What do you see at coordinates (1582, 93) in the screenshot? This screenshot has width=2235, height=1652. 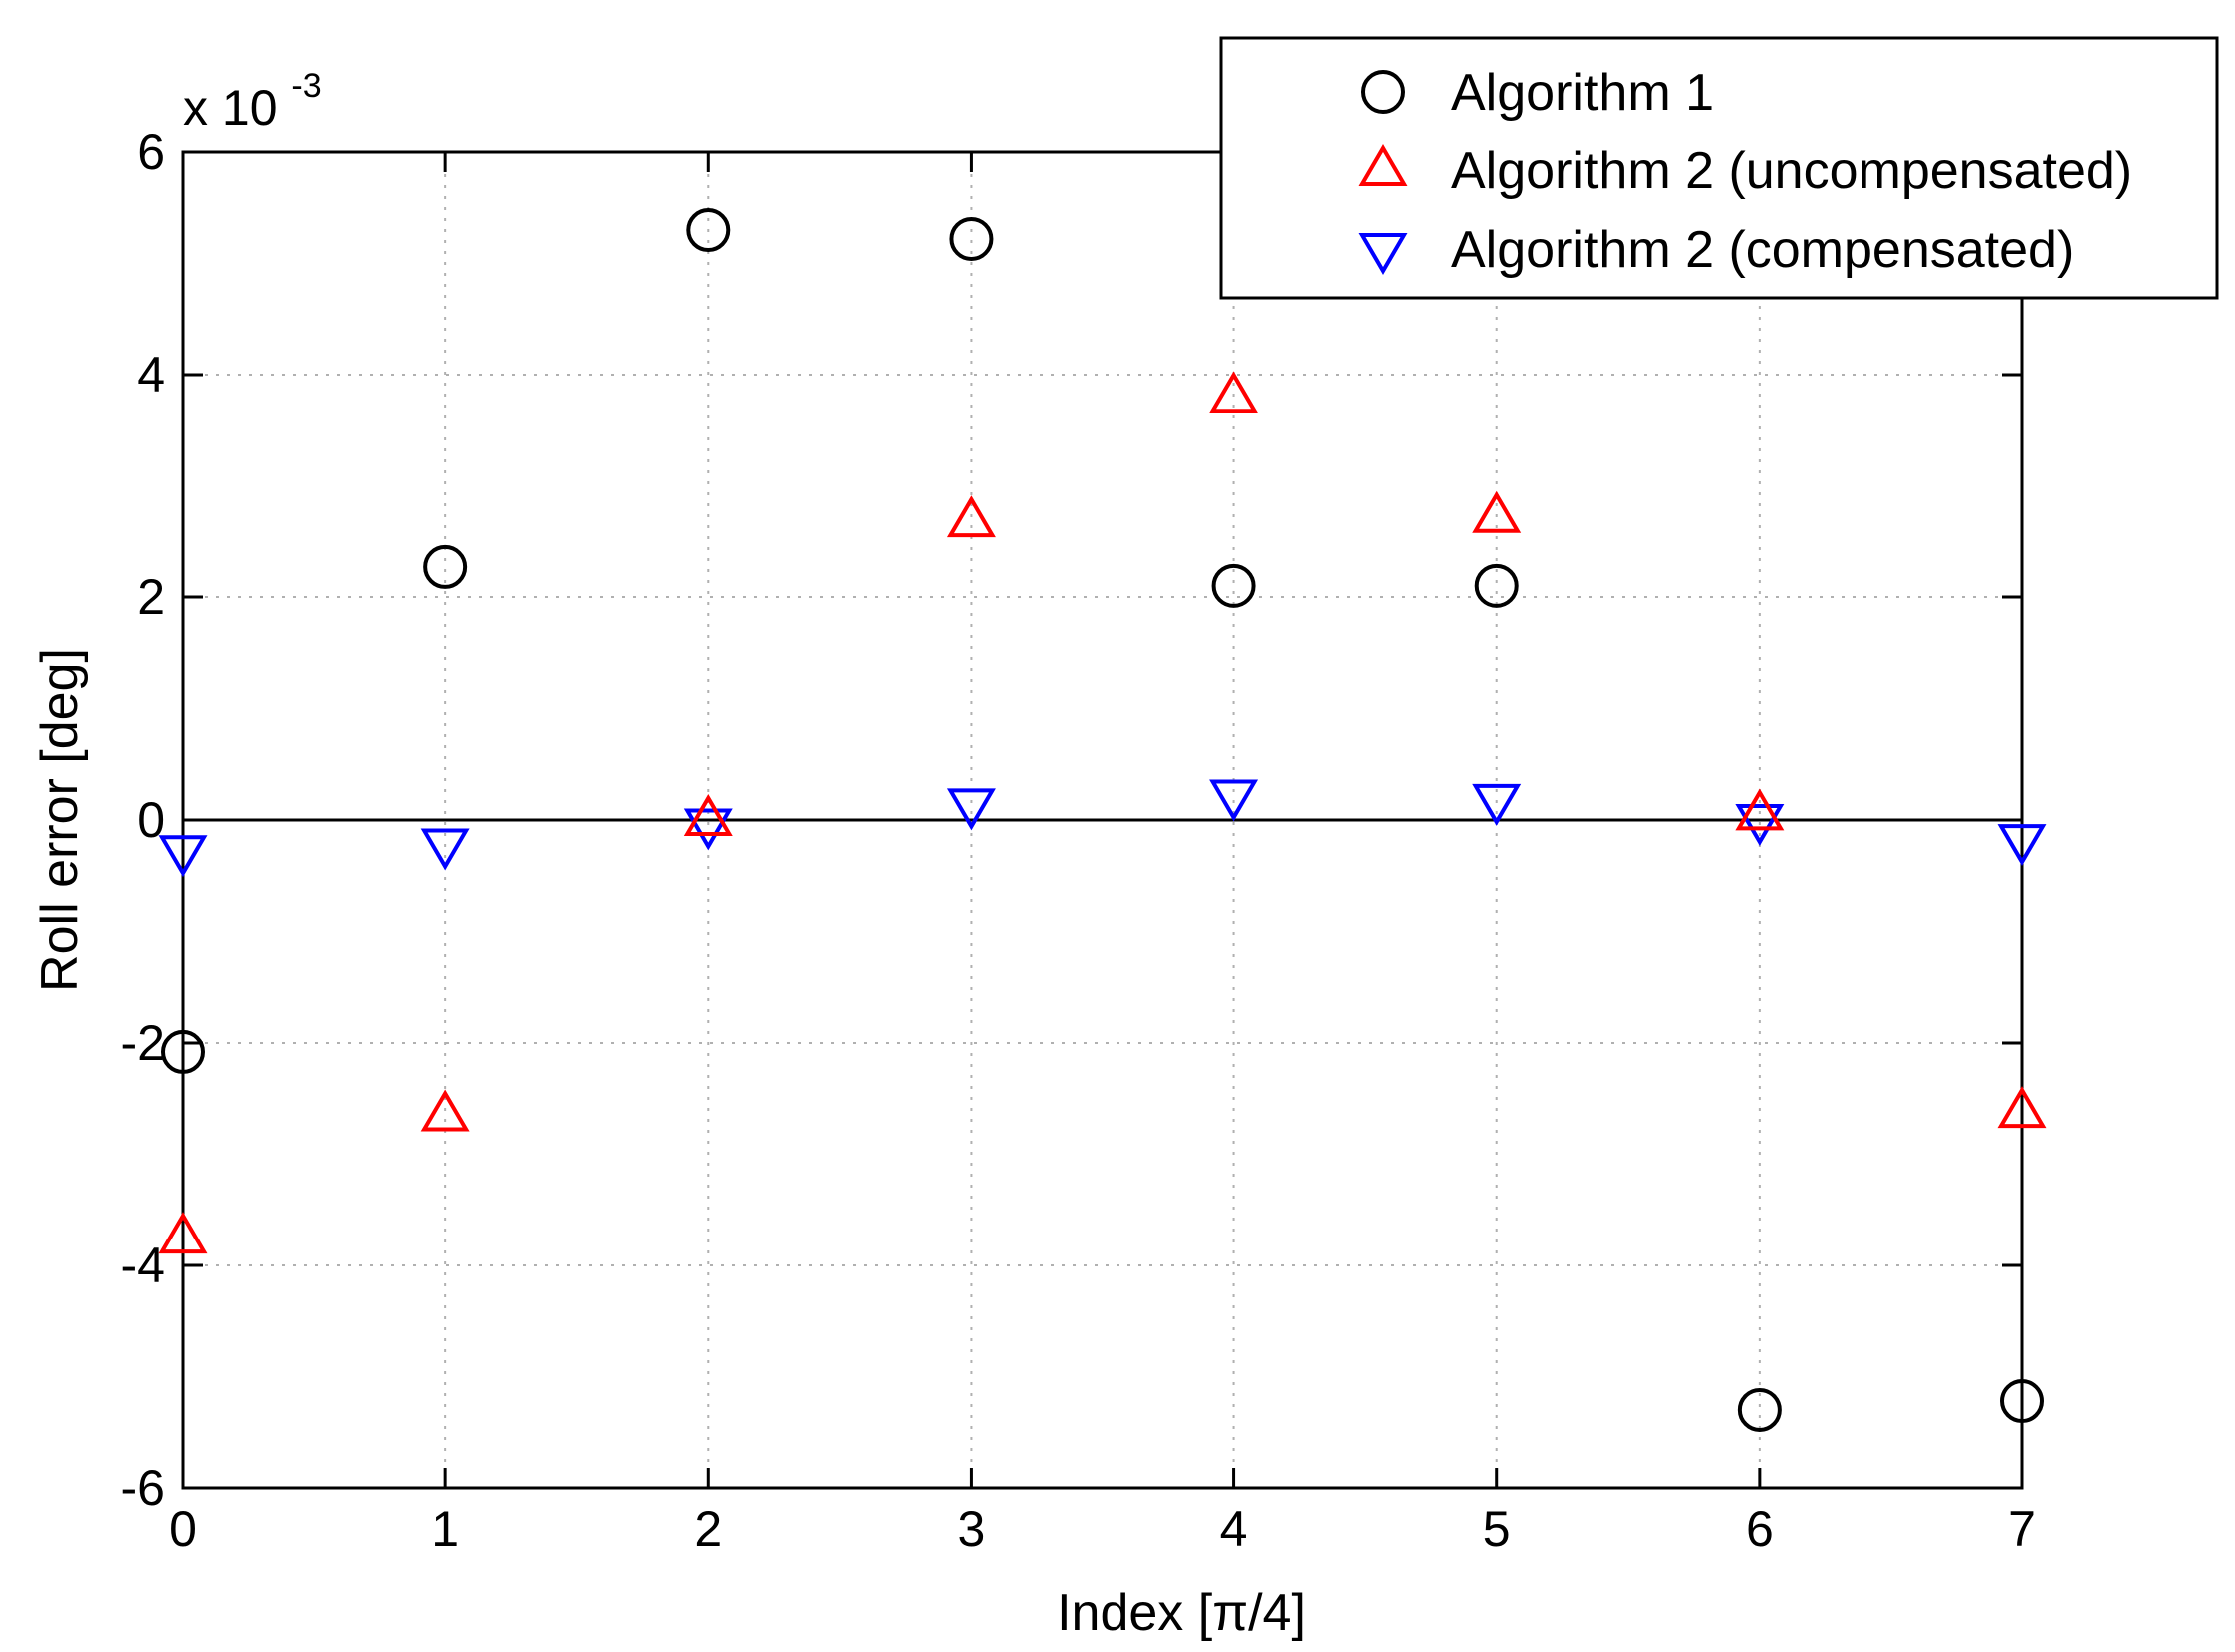 I see `legend-label-1: Algorithm 1` at bounding box center [1582, 93].